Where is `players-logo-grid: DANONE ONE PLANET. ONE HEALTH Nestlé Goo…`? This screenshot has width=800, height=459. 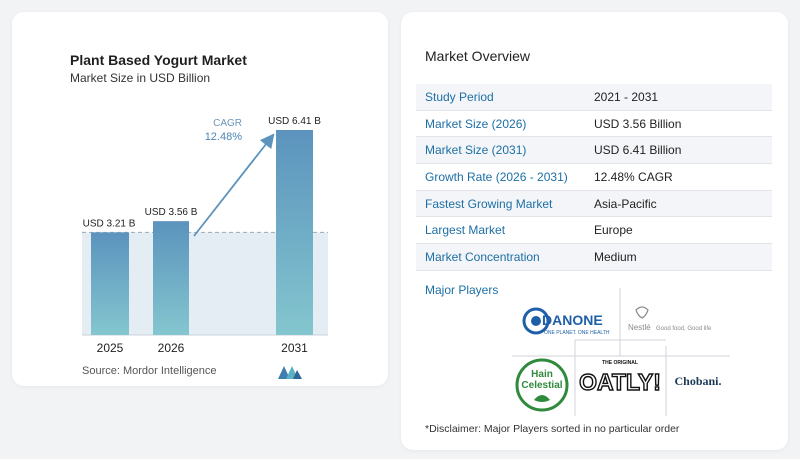
players-logo-grid: DANONE ONE PLANET. ONE HEALTH Nestlé Goo… is located at coordinates (621, 352).